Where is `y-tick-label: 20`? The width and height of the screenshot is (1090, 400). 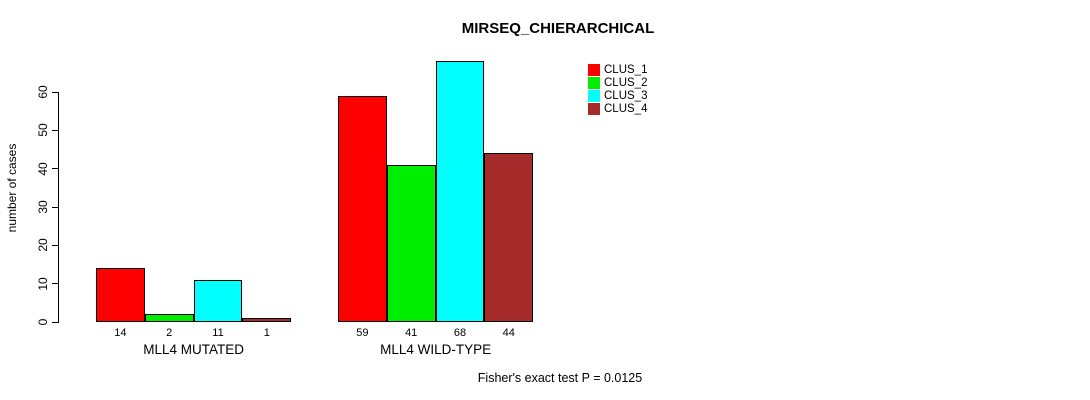
y-tick-label: 20 is located at coordinates (43, 245).